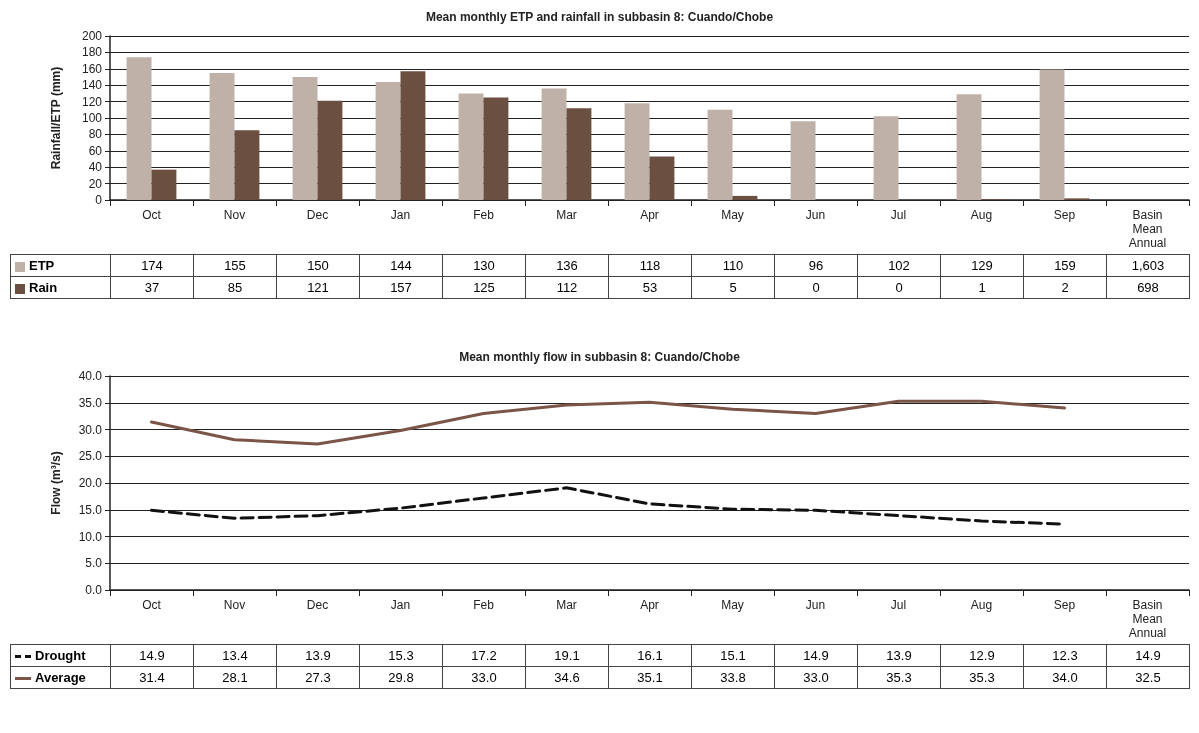 This screenshot has height=733, width=1199. What do you see at coordinates (650, 677) in the screenshot?
I see `data-label: 35.1` at bounding box center [650, 677].